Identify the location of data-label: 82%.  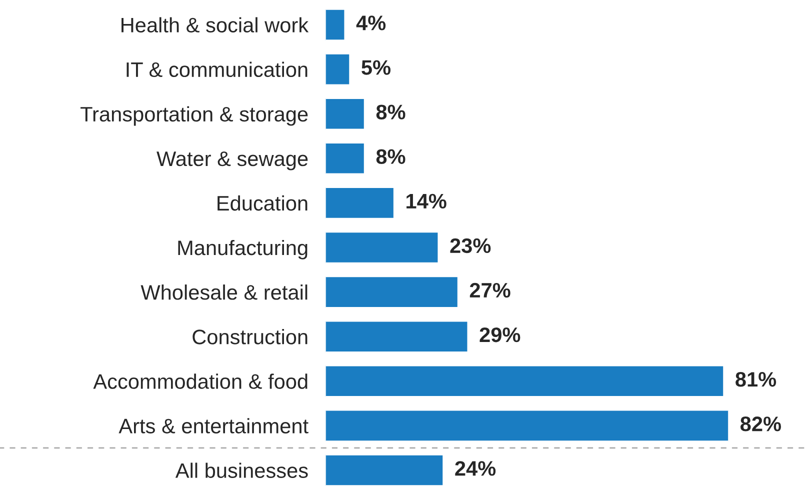
(760, 424).